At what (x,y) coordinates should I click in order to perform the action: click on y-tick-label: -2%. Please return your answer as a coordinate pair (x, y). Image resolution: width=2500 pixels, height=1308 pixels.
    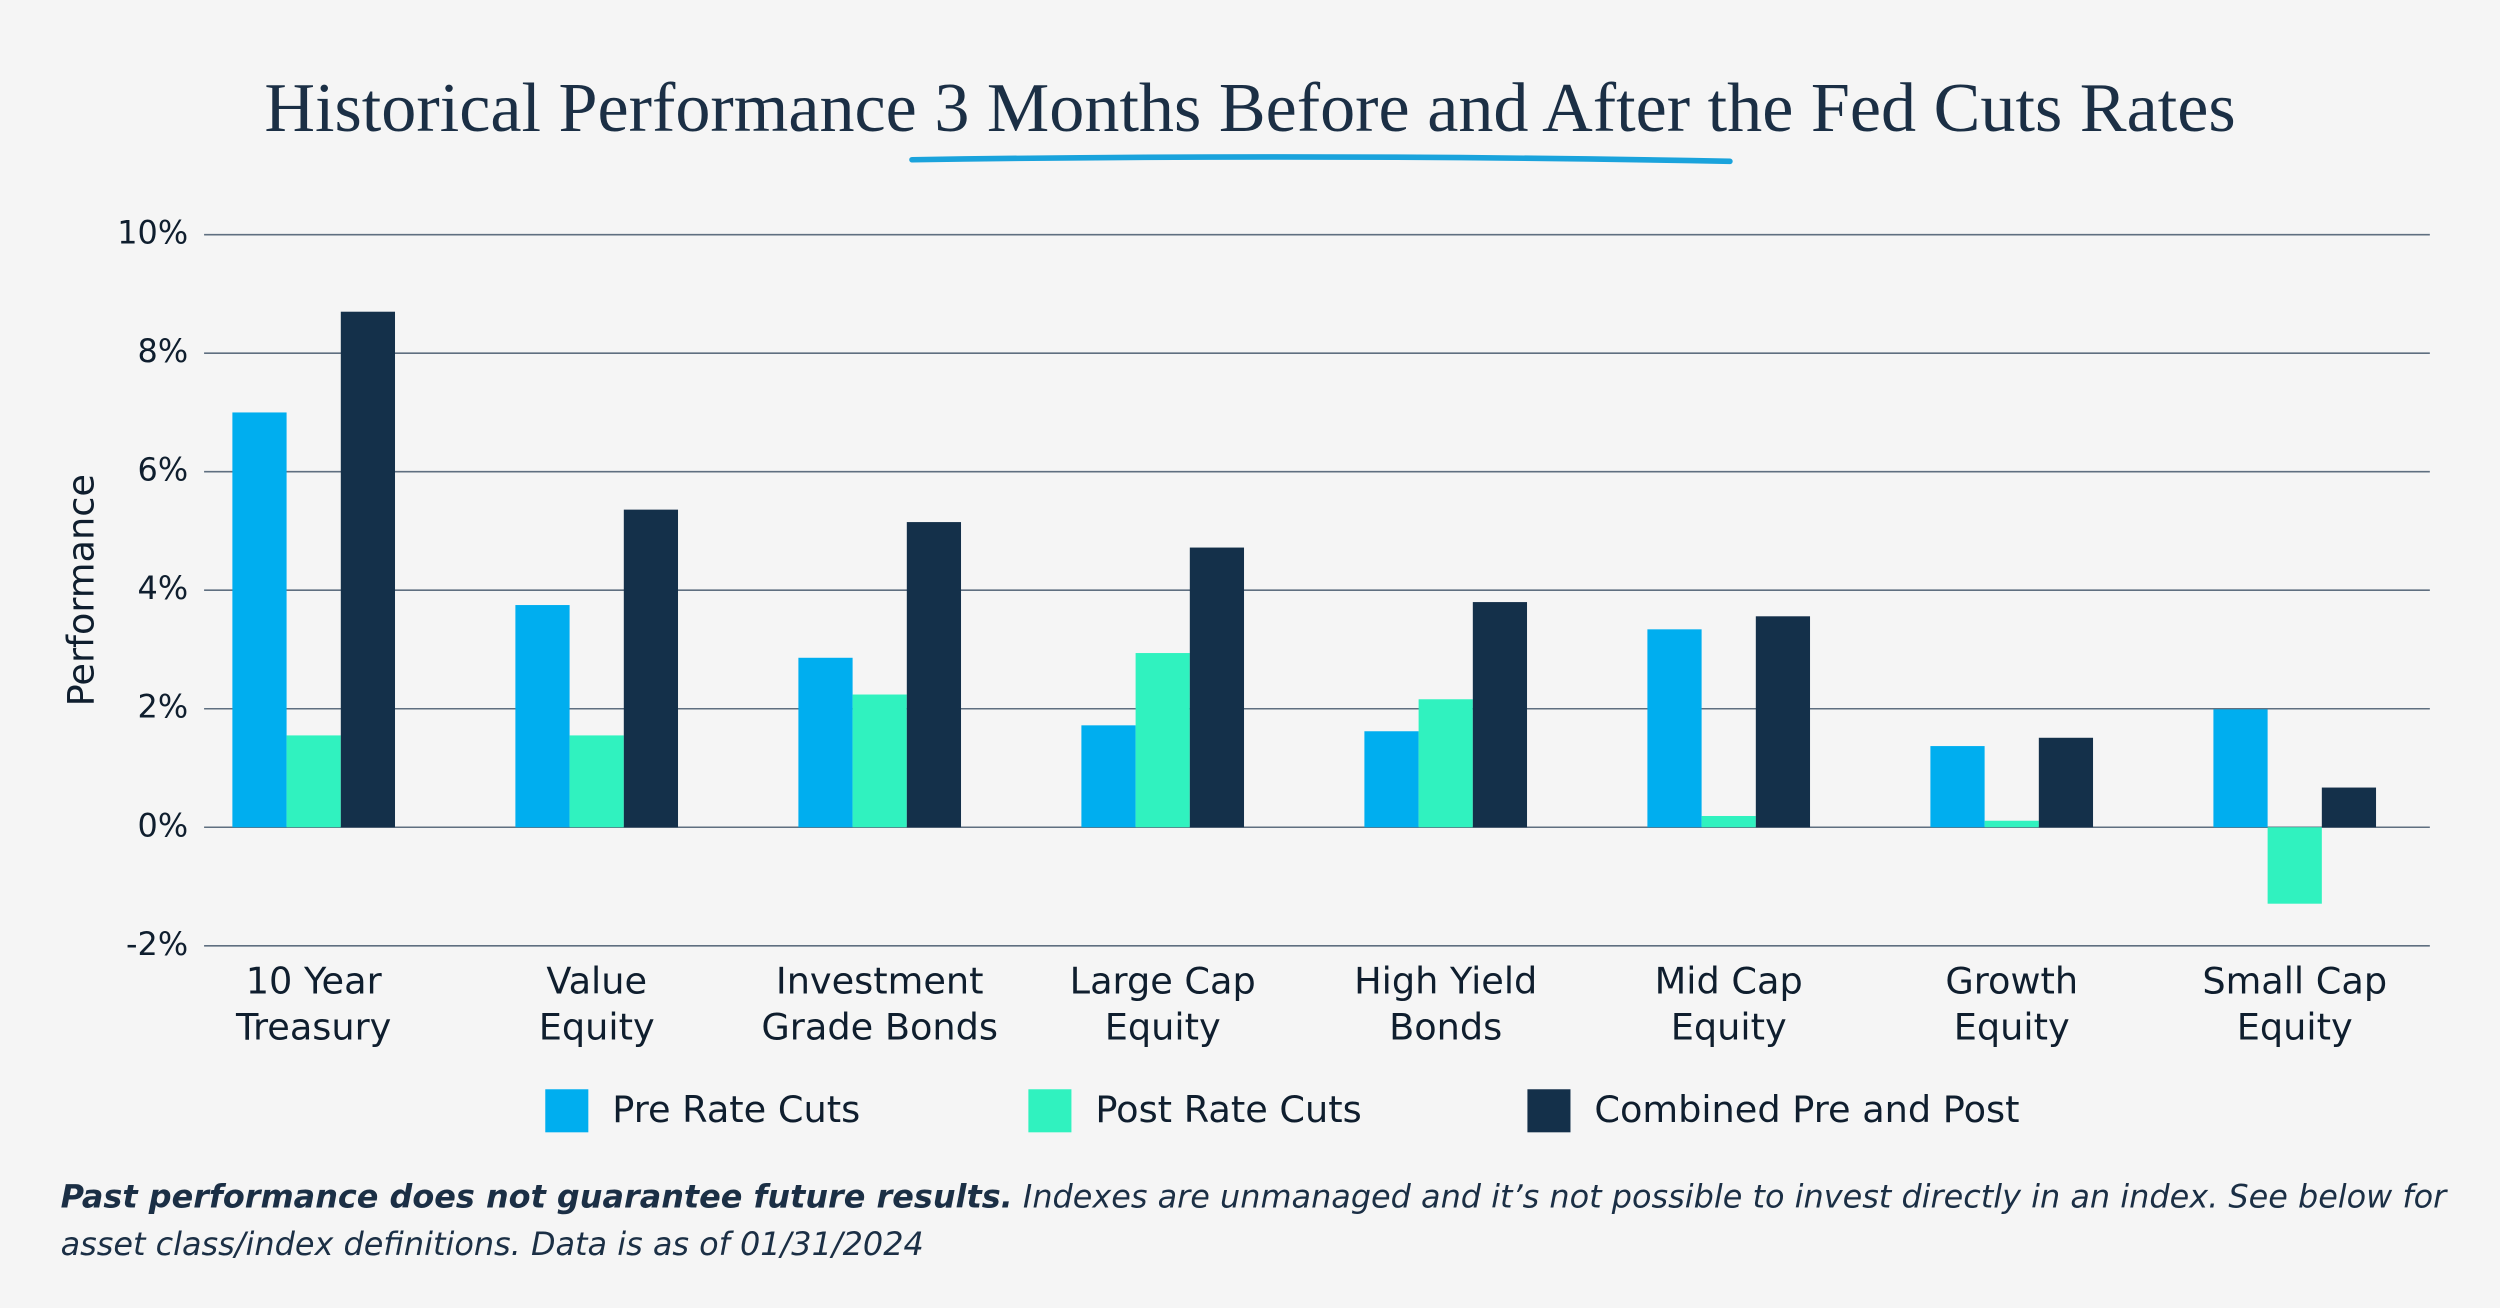
    Looking at the image, I should click on (157, 944).